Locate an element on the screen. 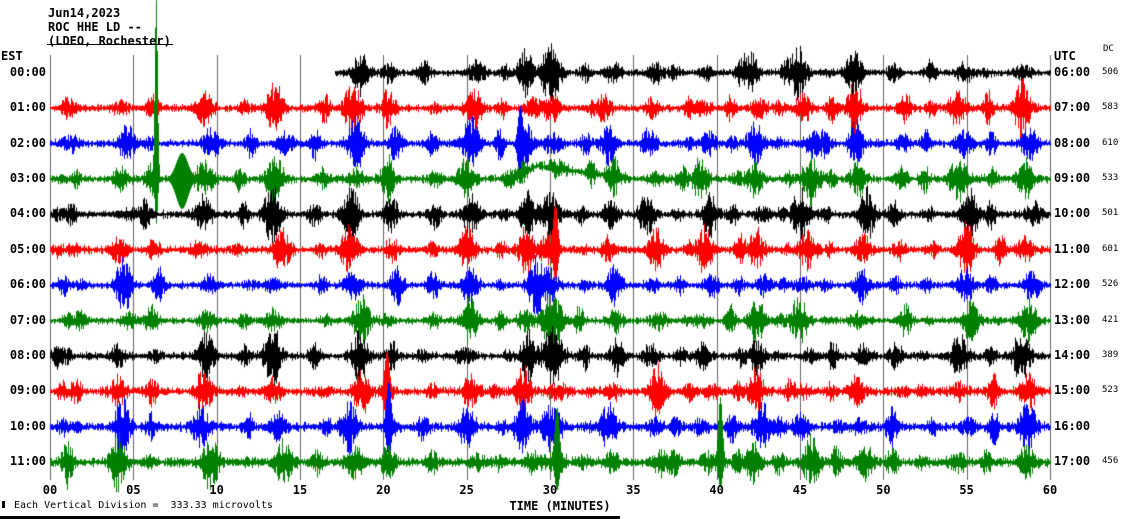  x-tick-label: 10 is located at coordinates (216, 490).